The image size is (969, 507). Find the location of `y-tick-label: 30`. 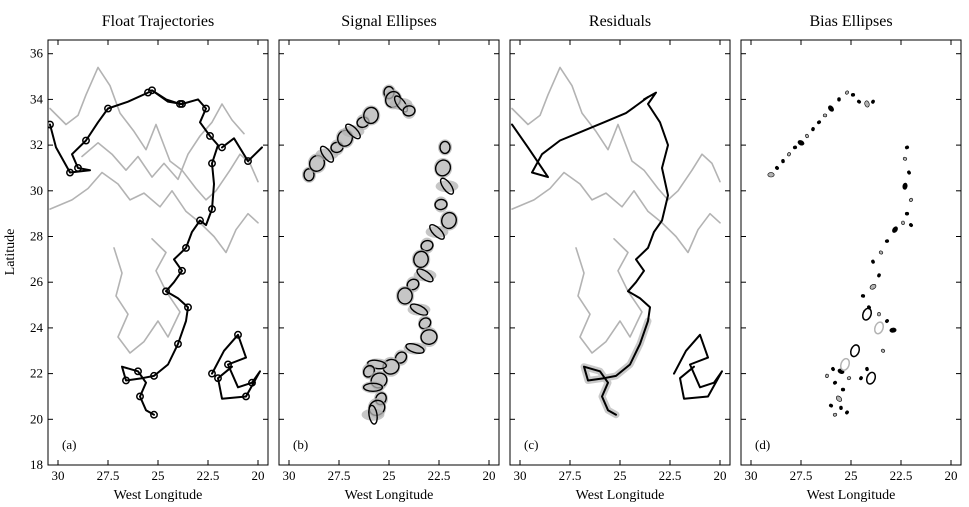

y-tick-label: 30 is located at coordinates (36, 190).